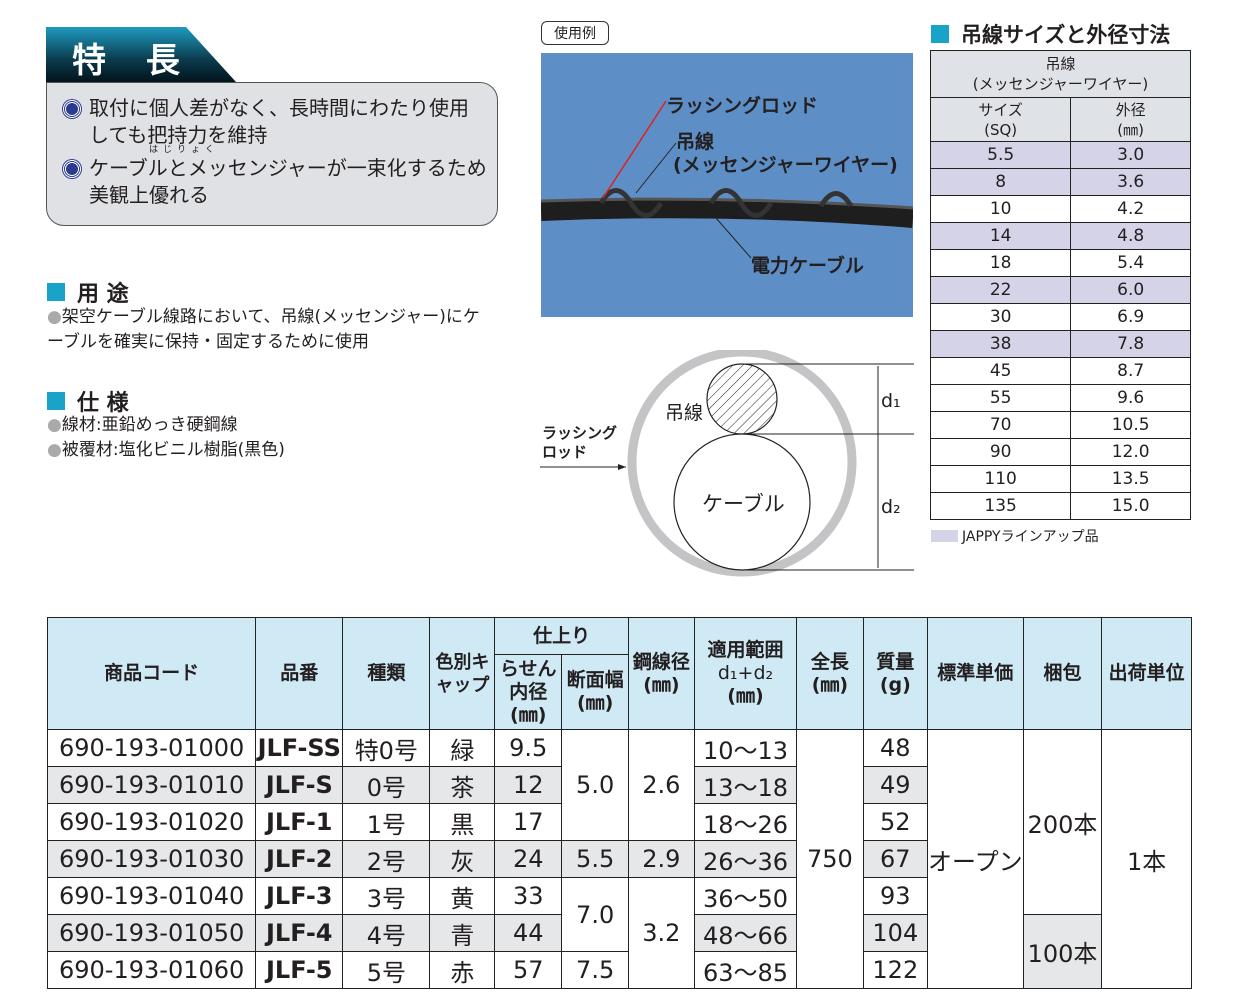 The image size is (1243, 1005). I want to click on mass-cell: 104, so click(895, 933).